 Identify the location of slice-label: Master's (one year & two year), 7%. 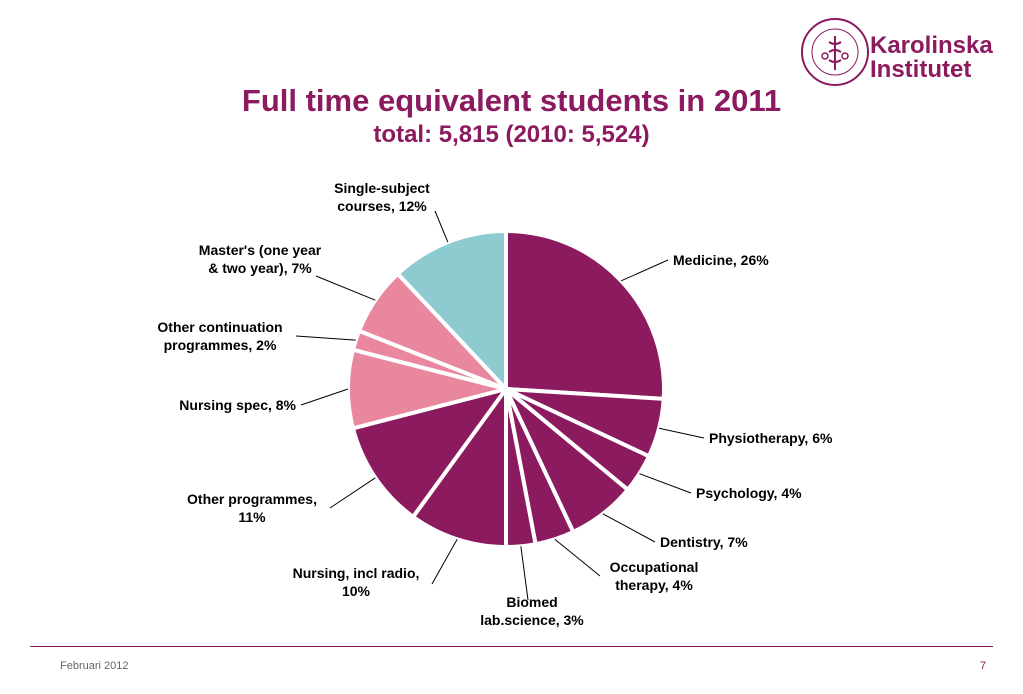
(260, 259).